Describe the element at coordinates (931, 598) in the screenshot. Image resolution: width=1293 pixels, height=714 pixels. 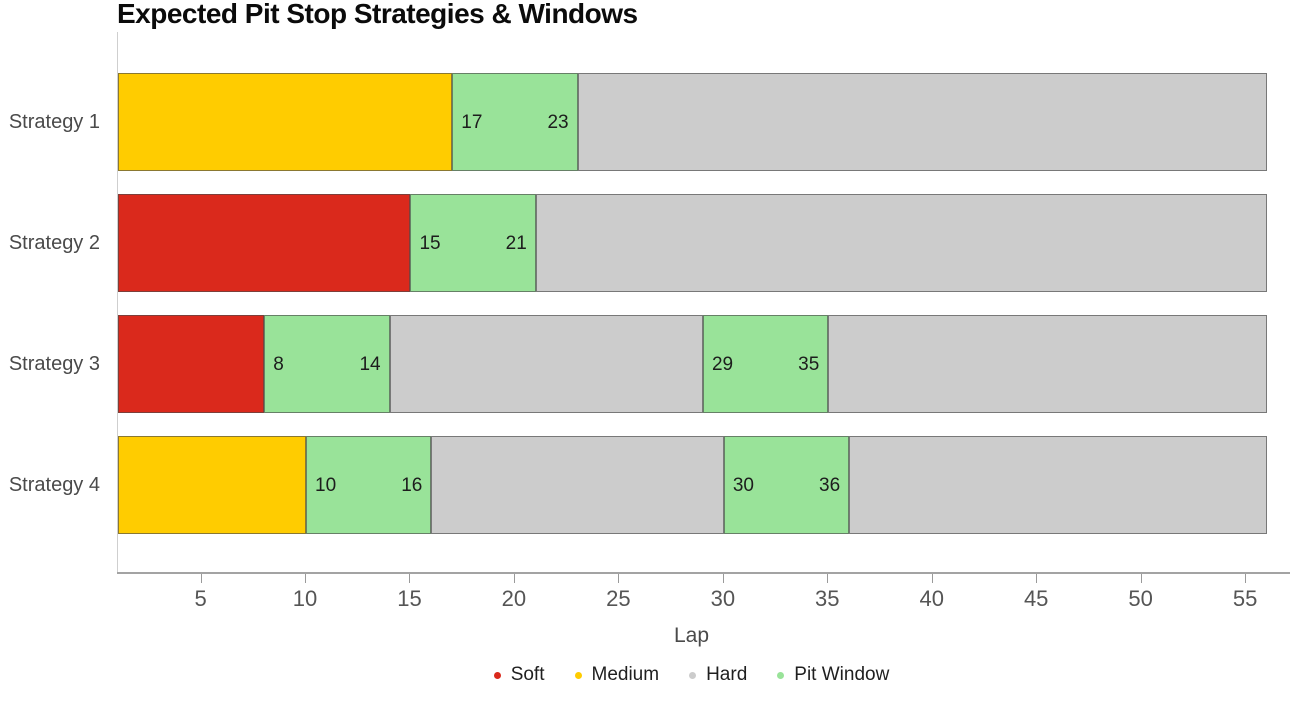
I see `x-tick-label: 40` at that location.